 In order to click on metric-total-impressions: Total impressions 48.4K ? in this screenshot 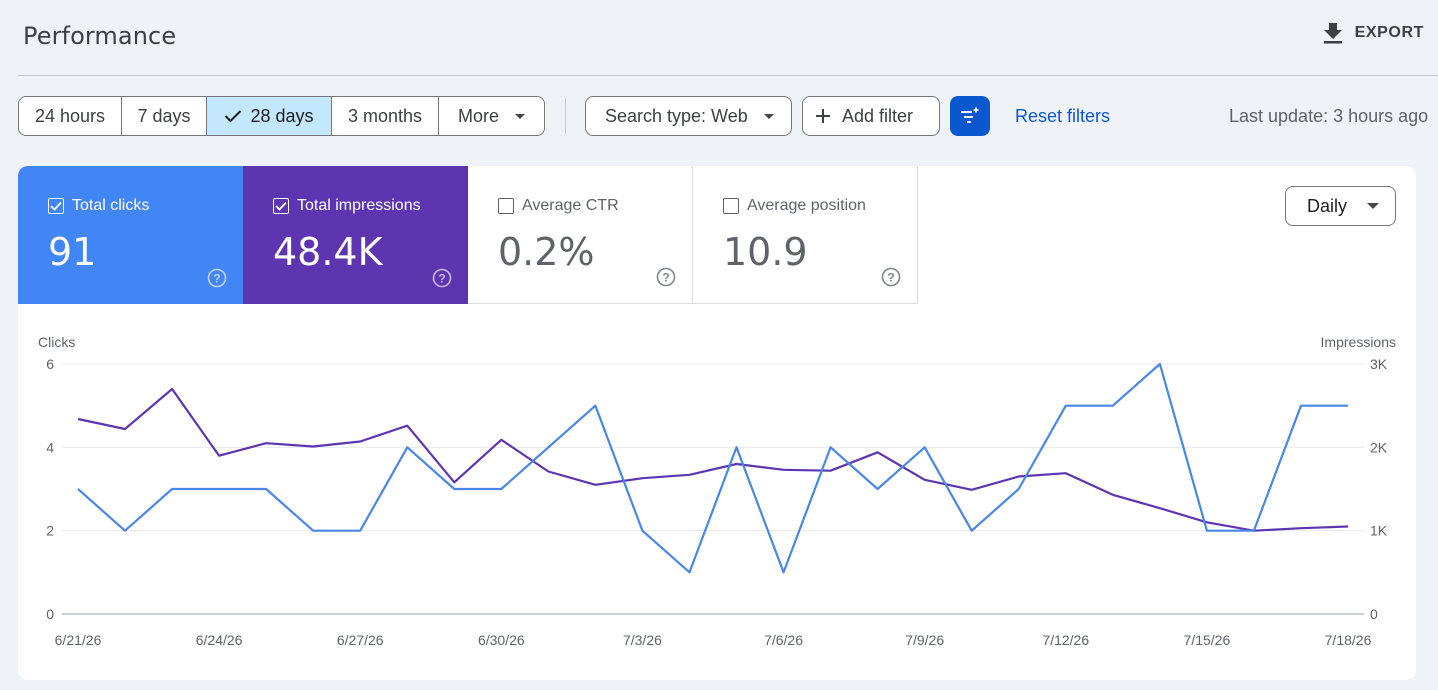, I will do `click(355, 235)`.